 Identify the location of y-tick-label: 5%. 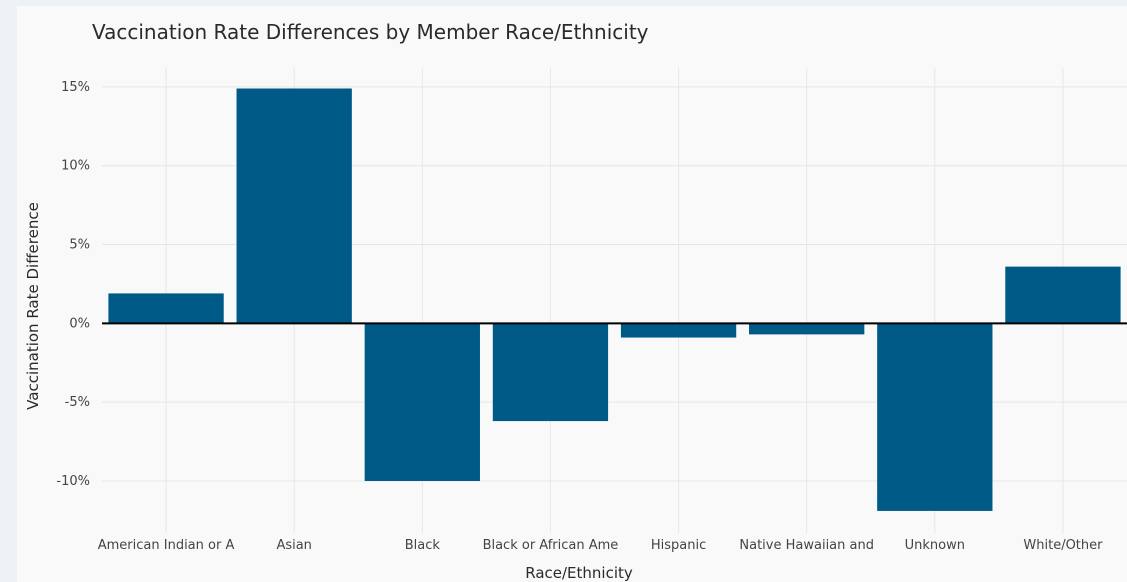
(79, 245).